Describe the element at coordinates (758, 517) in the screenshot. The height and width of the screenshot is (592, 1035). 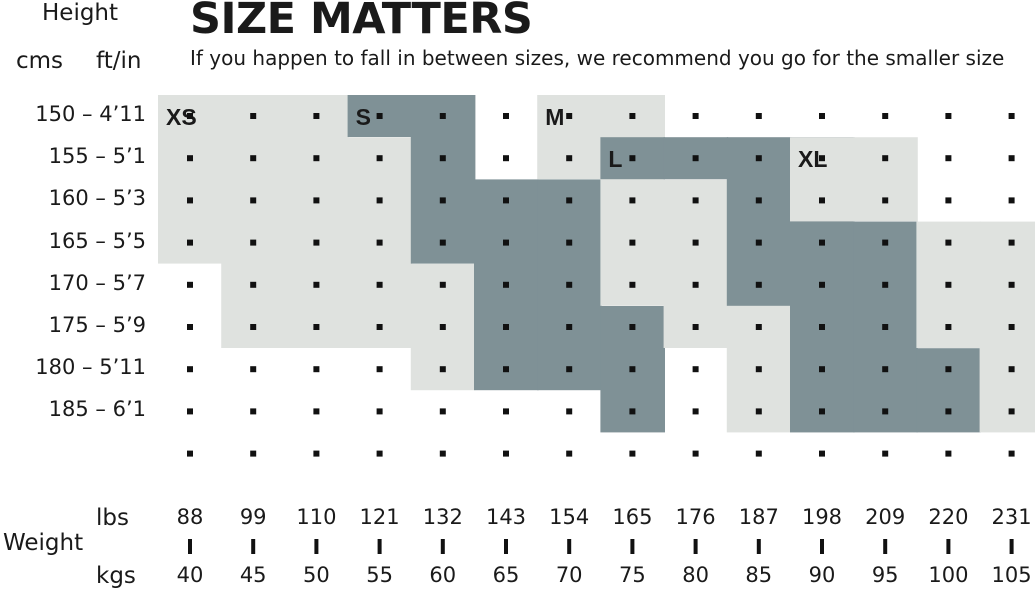
I see `lbs-tick-label: 187` at that location.